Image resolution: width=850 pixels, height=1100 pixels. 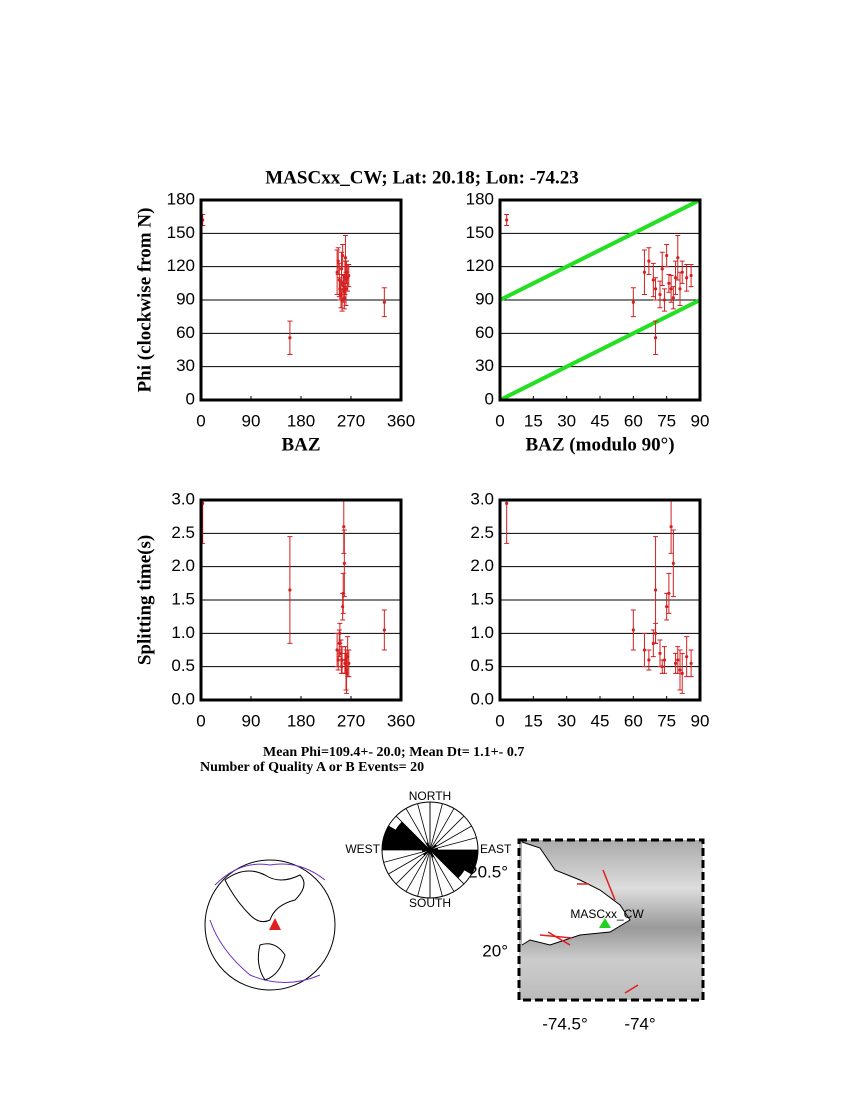 I want to click on y-axis-label: Splitting time(s), so click(x=144, y=600).